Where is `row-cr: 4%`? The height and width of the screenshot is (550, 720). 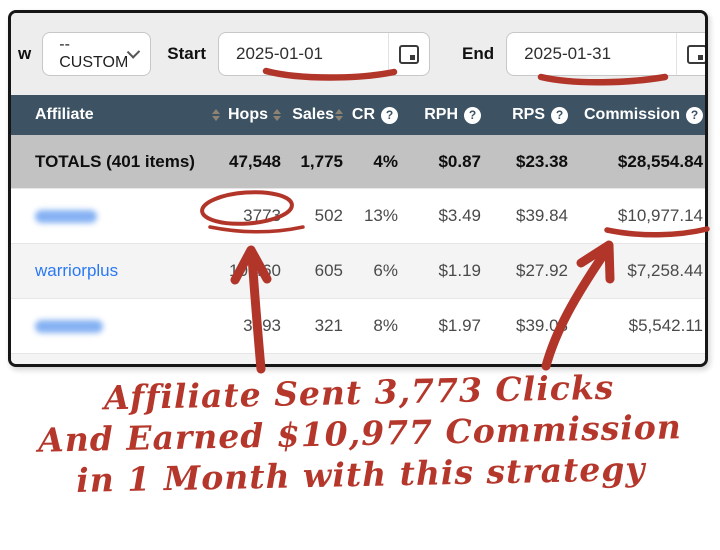 row-cr: 4% is located at coordinates (372, 359).